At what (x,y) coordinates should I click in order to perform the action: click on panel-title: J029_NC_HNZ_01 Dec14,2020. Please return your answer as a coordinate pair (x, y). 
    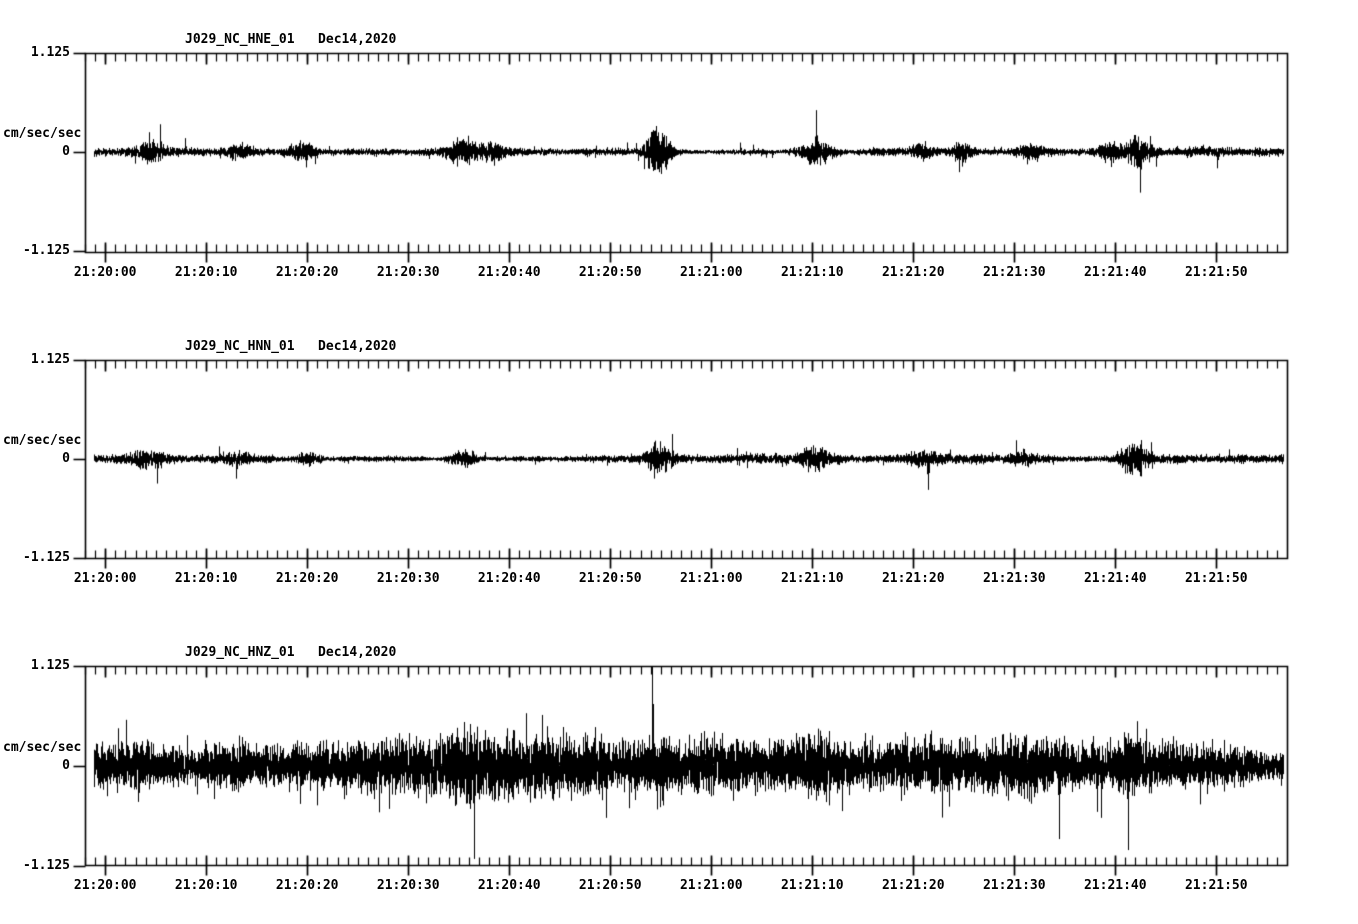
    Looking at the image, I should click on (291, 652).